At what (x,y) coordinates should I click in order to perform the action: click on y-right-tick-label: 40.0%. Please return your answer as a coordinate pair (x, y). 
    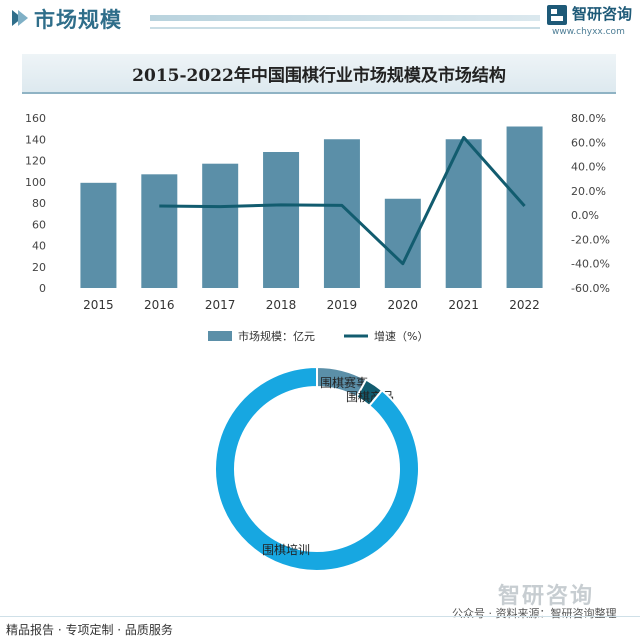
    Looking at the image, I should click on (588, 167).